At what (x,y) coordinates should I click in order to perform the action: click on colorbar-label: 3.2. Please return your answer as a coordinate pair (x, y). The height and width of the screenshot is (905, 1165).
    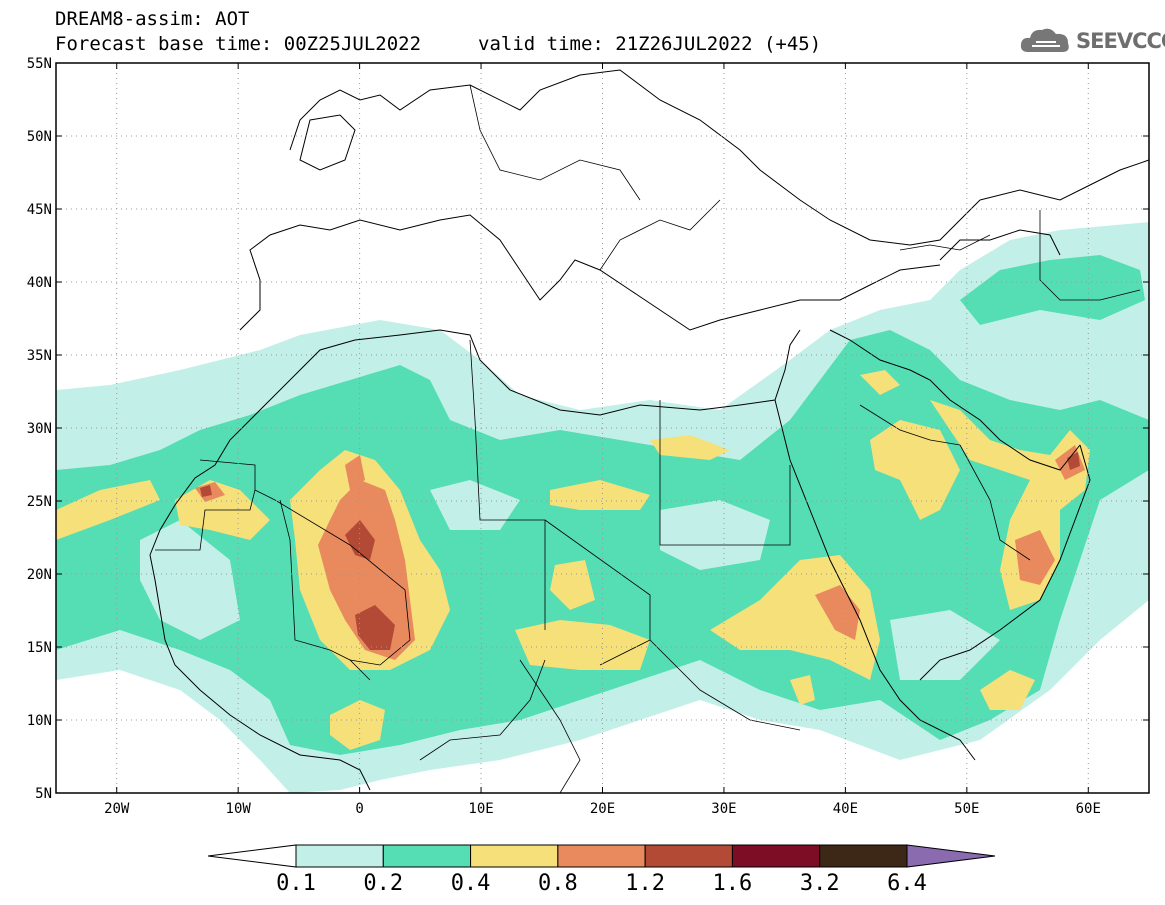
    Looking at the image, I should click on (820, 883).